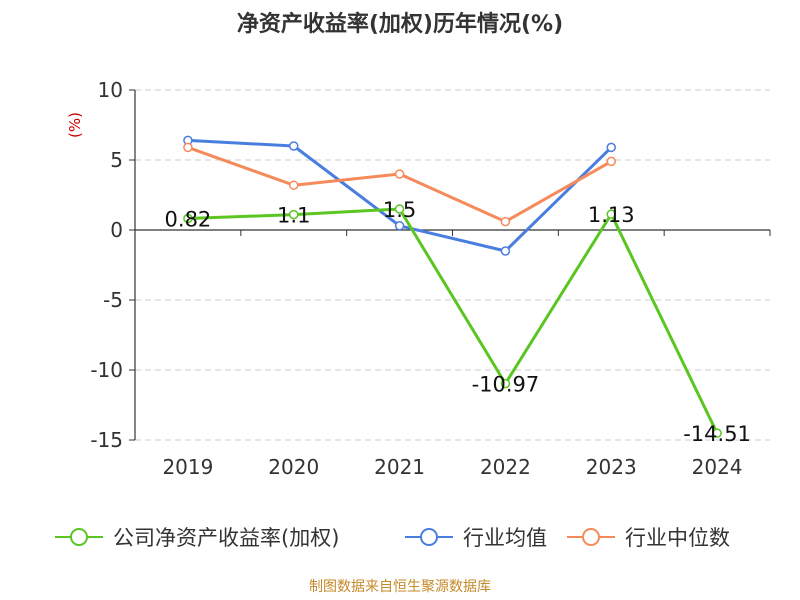 This screenshot has height=600, width=800. What do you see at coordinates (116, 160) in the screenshot?
I see `y-tick-label: 5` at bounding box center [116, 160].